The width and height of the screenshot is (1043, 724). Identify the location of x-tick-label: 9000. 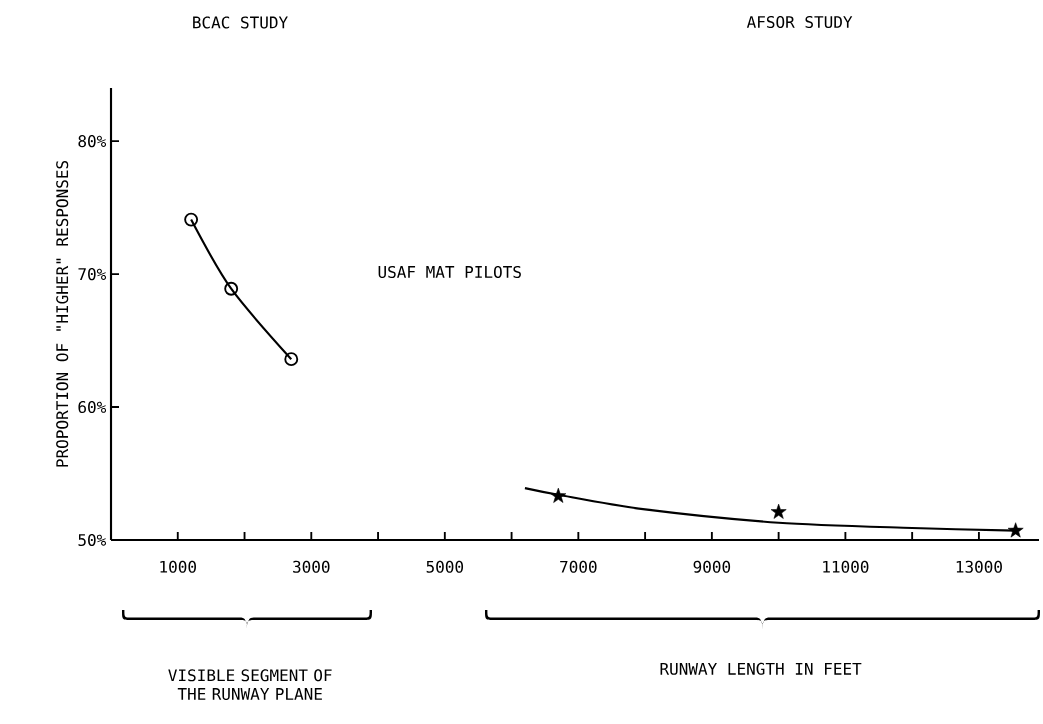
(712, 566).